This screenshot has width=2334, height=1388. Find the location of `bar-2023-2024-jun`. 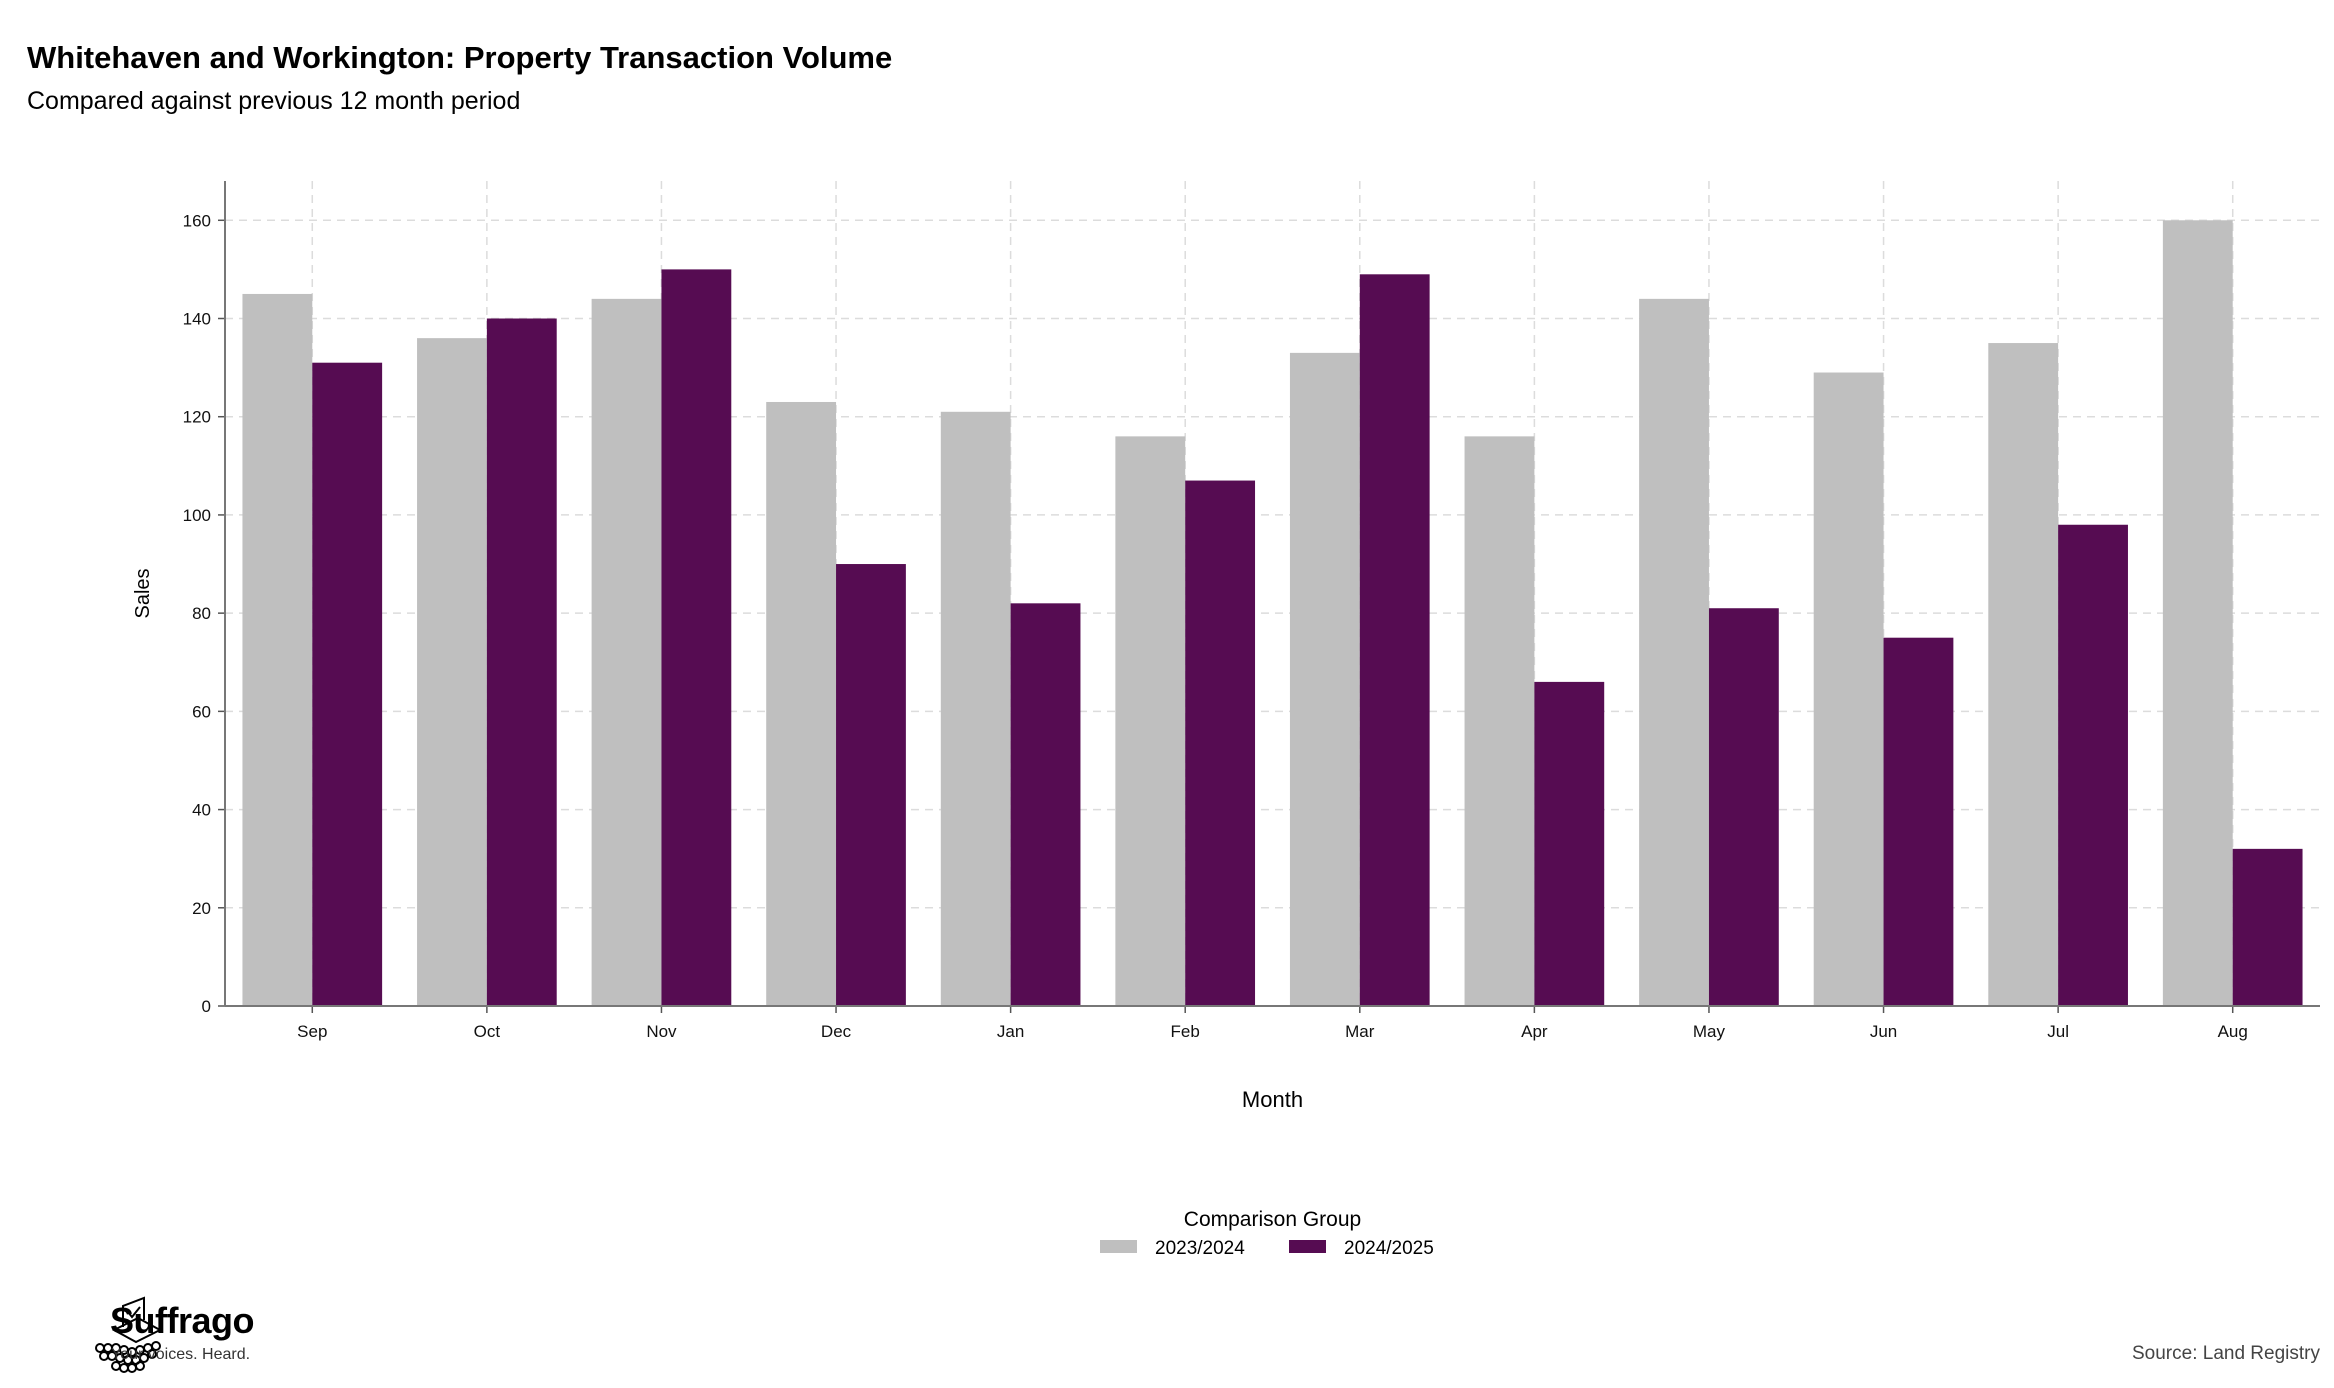

bar-2023-2024-jun is located at coordinates (1848, 689).